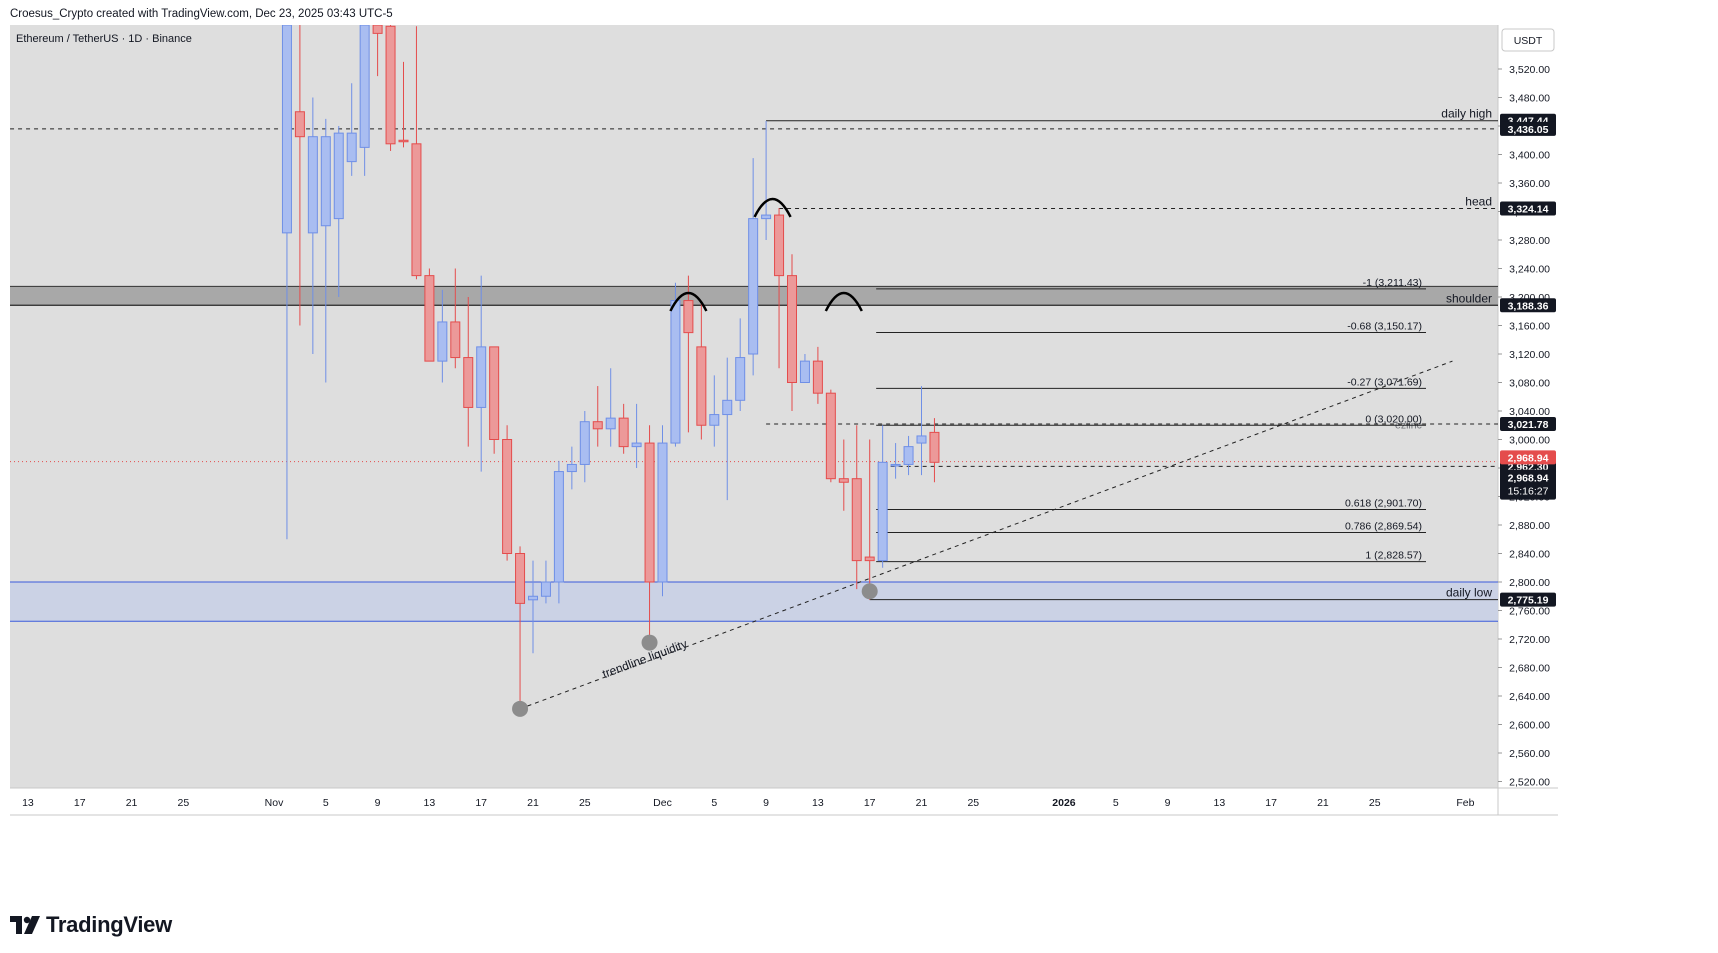 The height and width of the screenshot is (953, 1718). Describe the element at coordinates (1528, 492) in the screenshot. I see `countdown-time: 15:16:27` at that location.